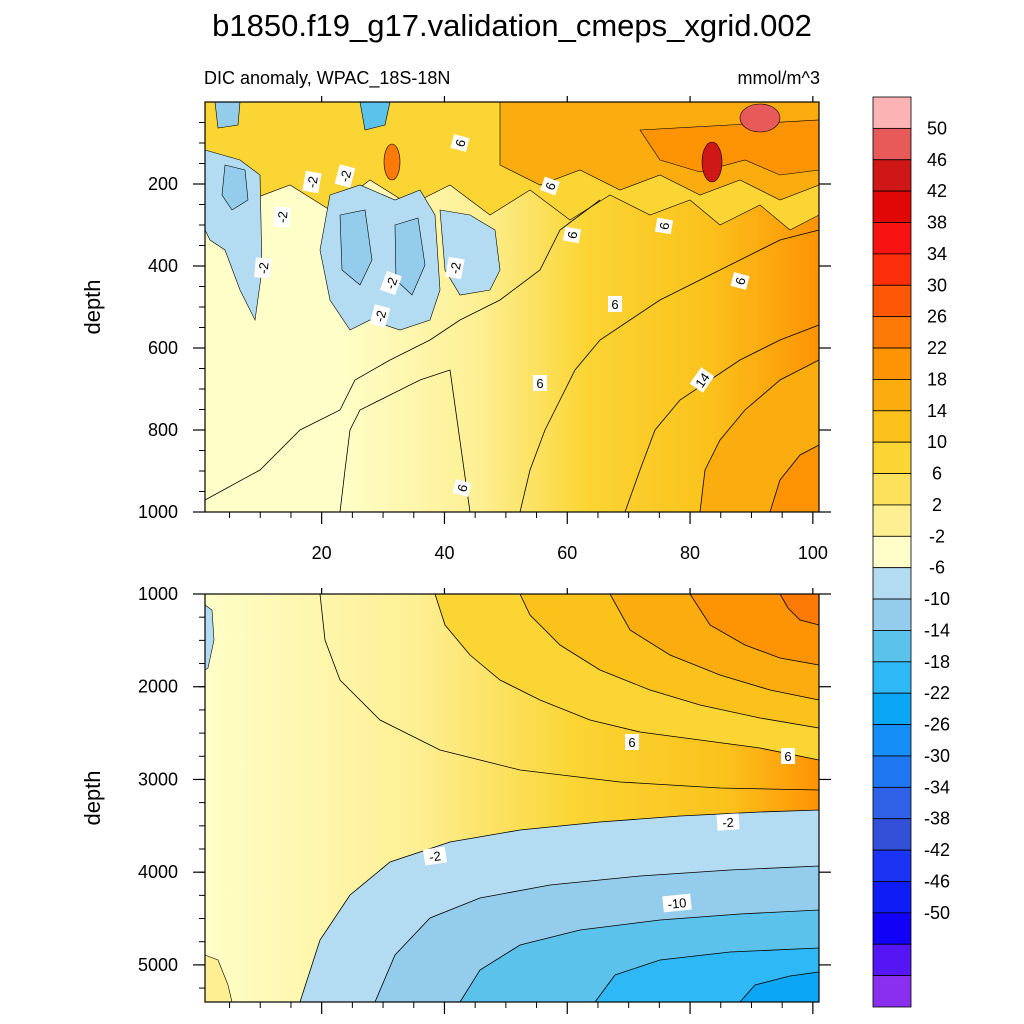 This screenshot has height=1024, width=1024. I want to click on colorbar-label: -22, so click(937, 693).